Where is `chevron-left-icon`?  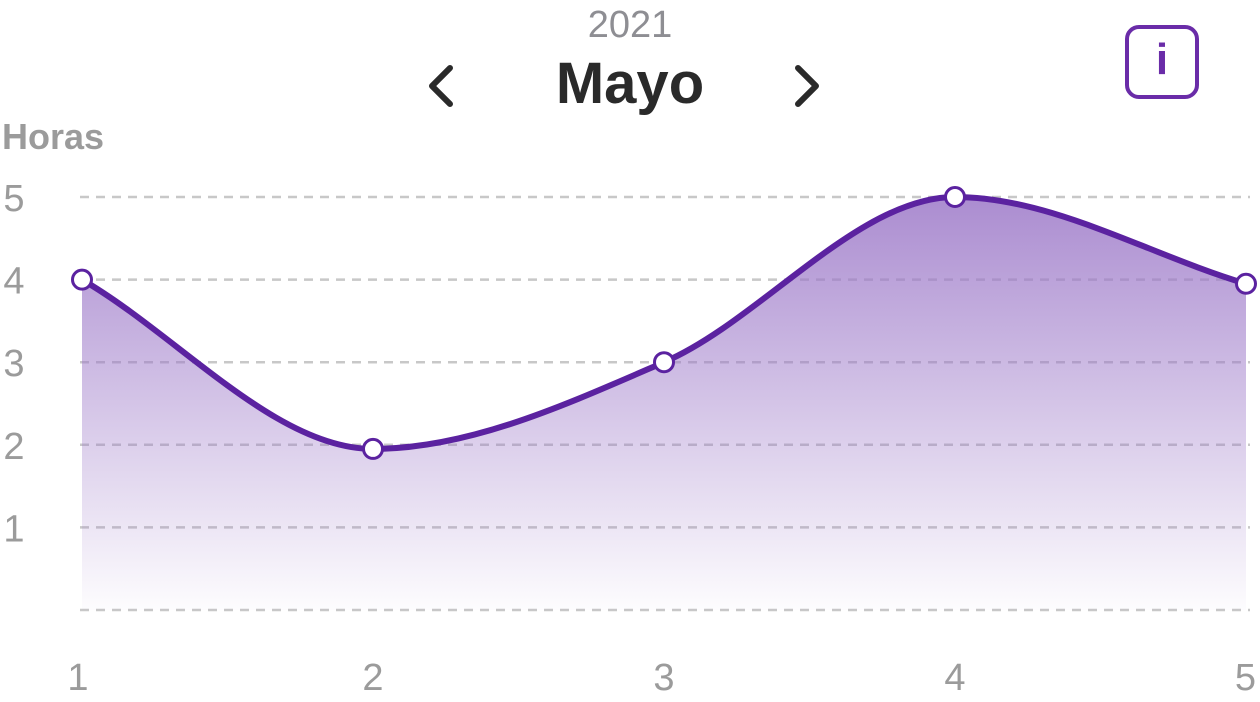
chevron-left-icon is located at coordinates (441, 86).